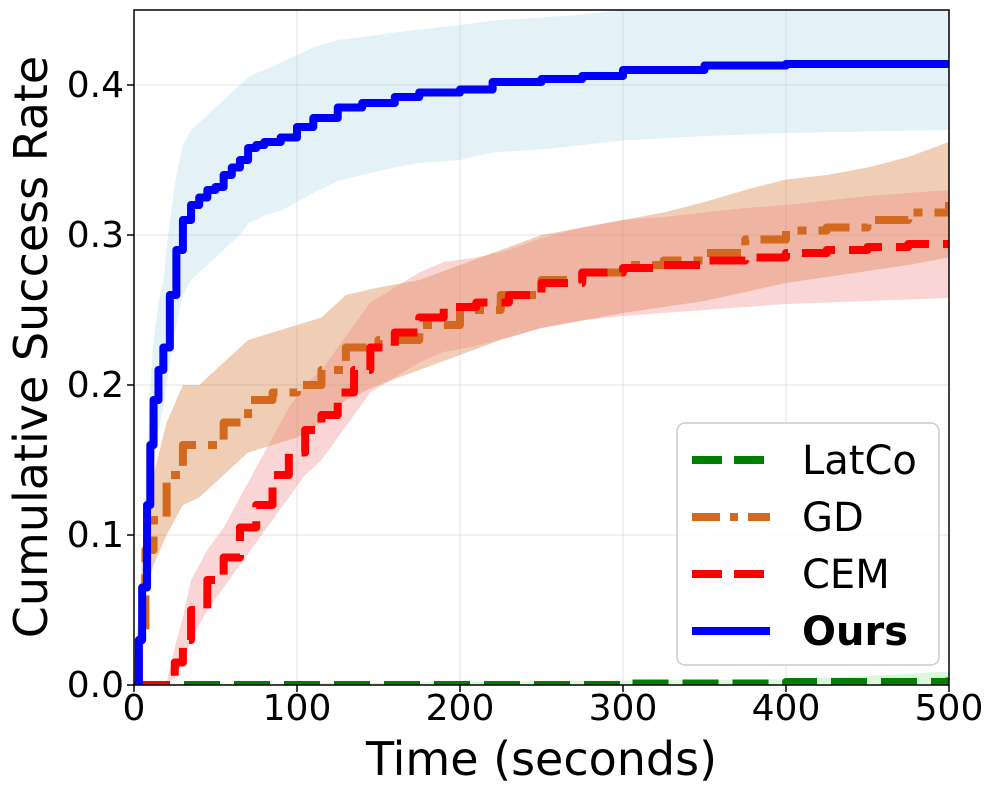  Describe the element at coordinates (297, 708) in the screenshot. I see `x-tick-label: 100` at that location.